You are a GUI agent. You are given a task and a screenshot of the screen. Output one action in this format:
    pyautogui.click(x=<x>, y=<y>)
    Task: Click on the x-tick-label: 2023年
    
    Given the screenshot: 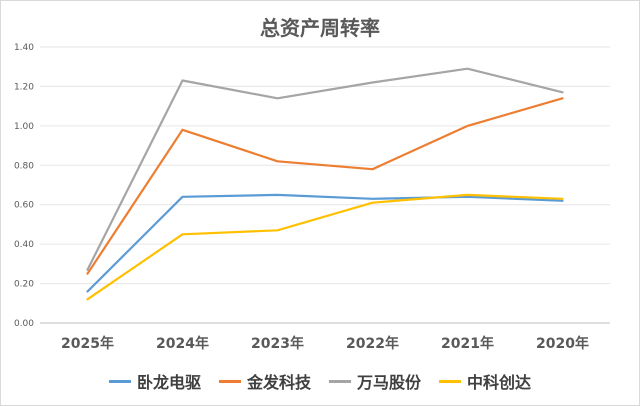 What is the action you would take?
    pyautogui.click(x=277, y=343)
    